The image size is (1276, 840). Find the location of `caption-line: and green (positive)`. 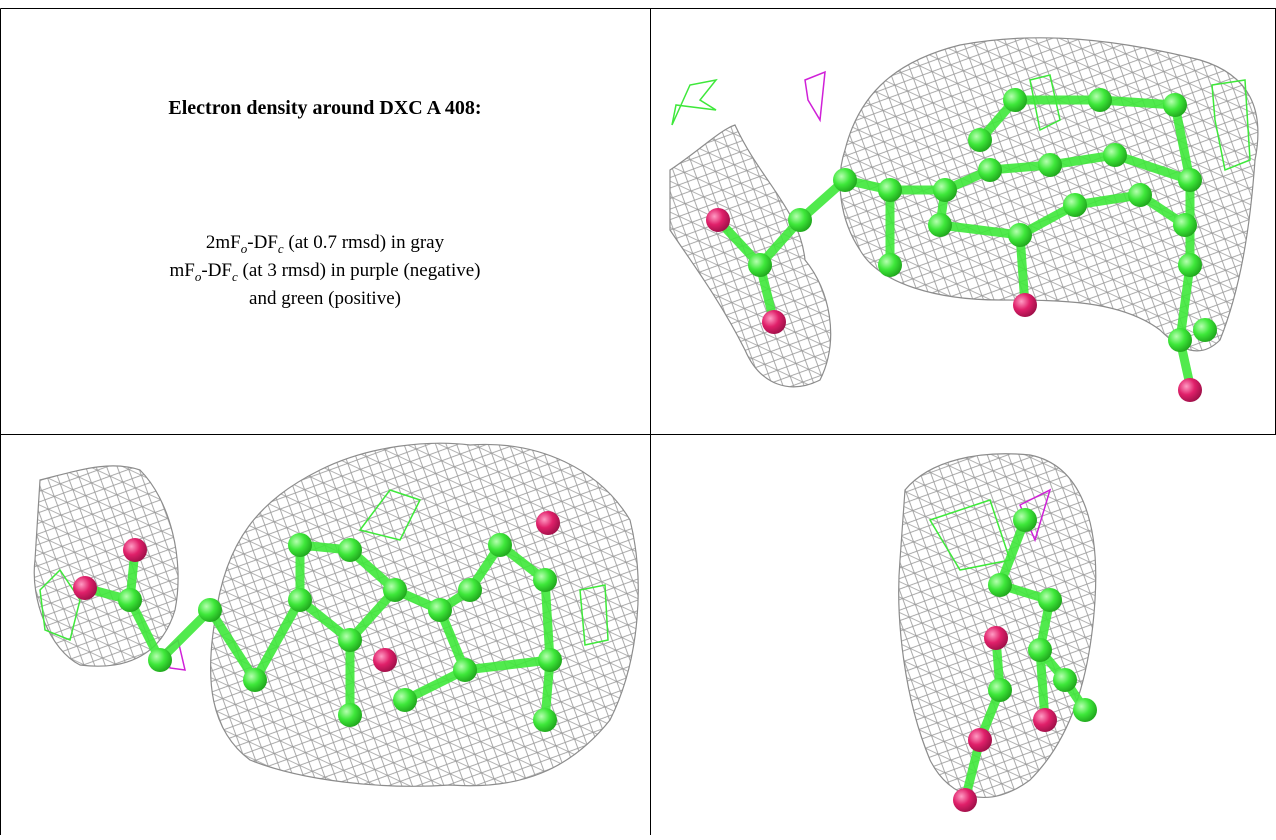

caption-line: and green (positive) is located at coordinates (325, 298).